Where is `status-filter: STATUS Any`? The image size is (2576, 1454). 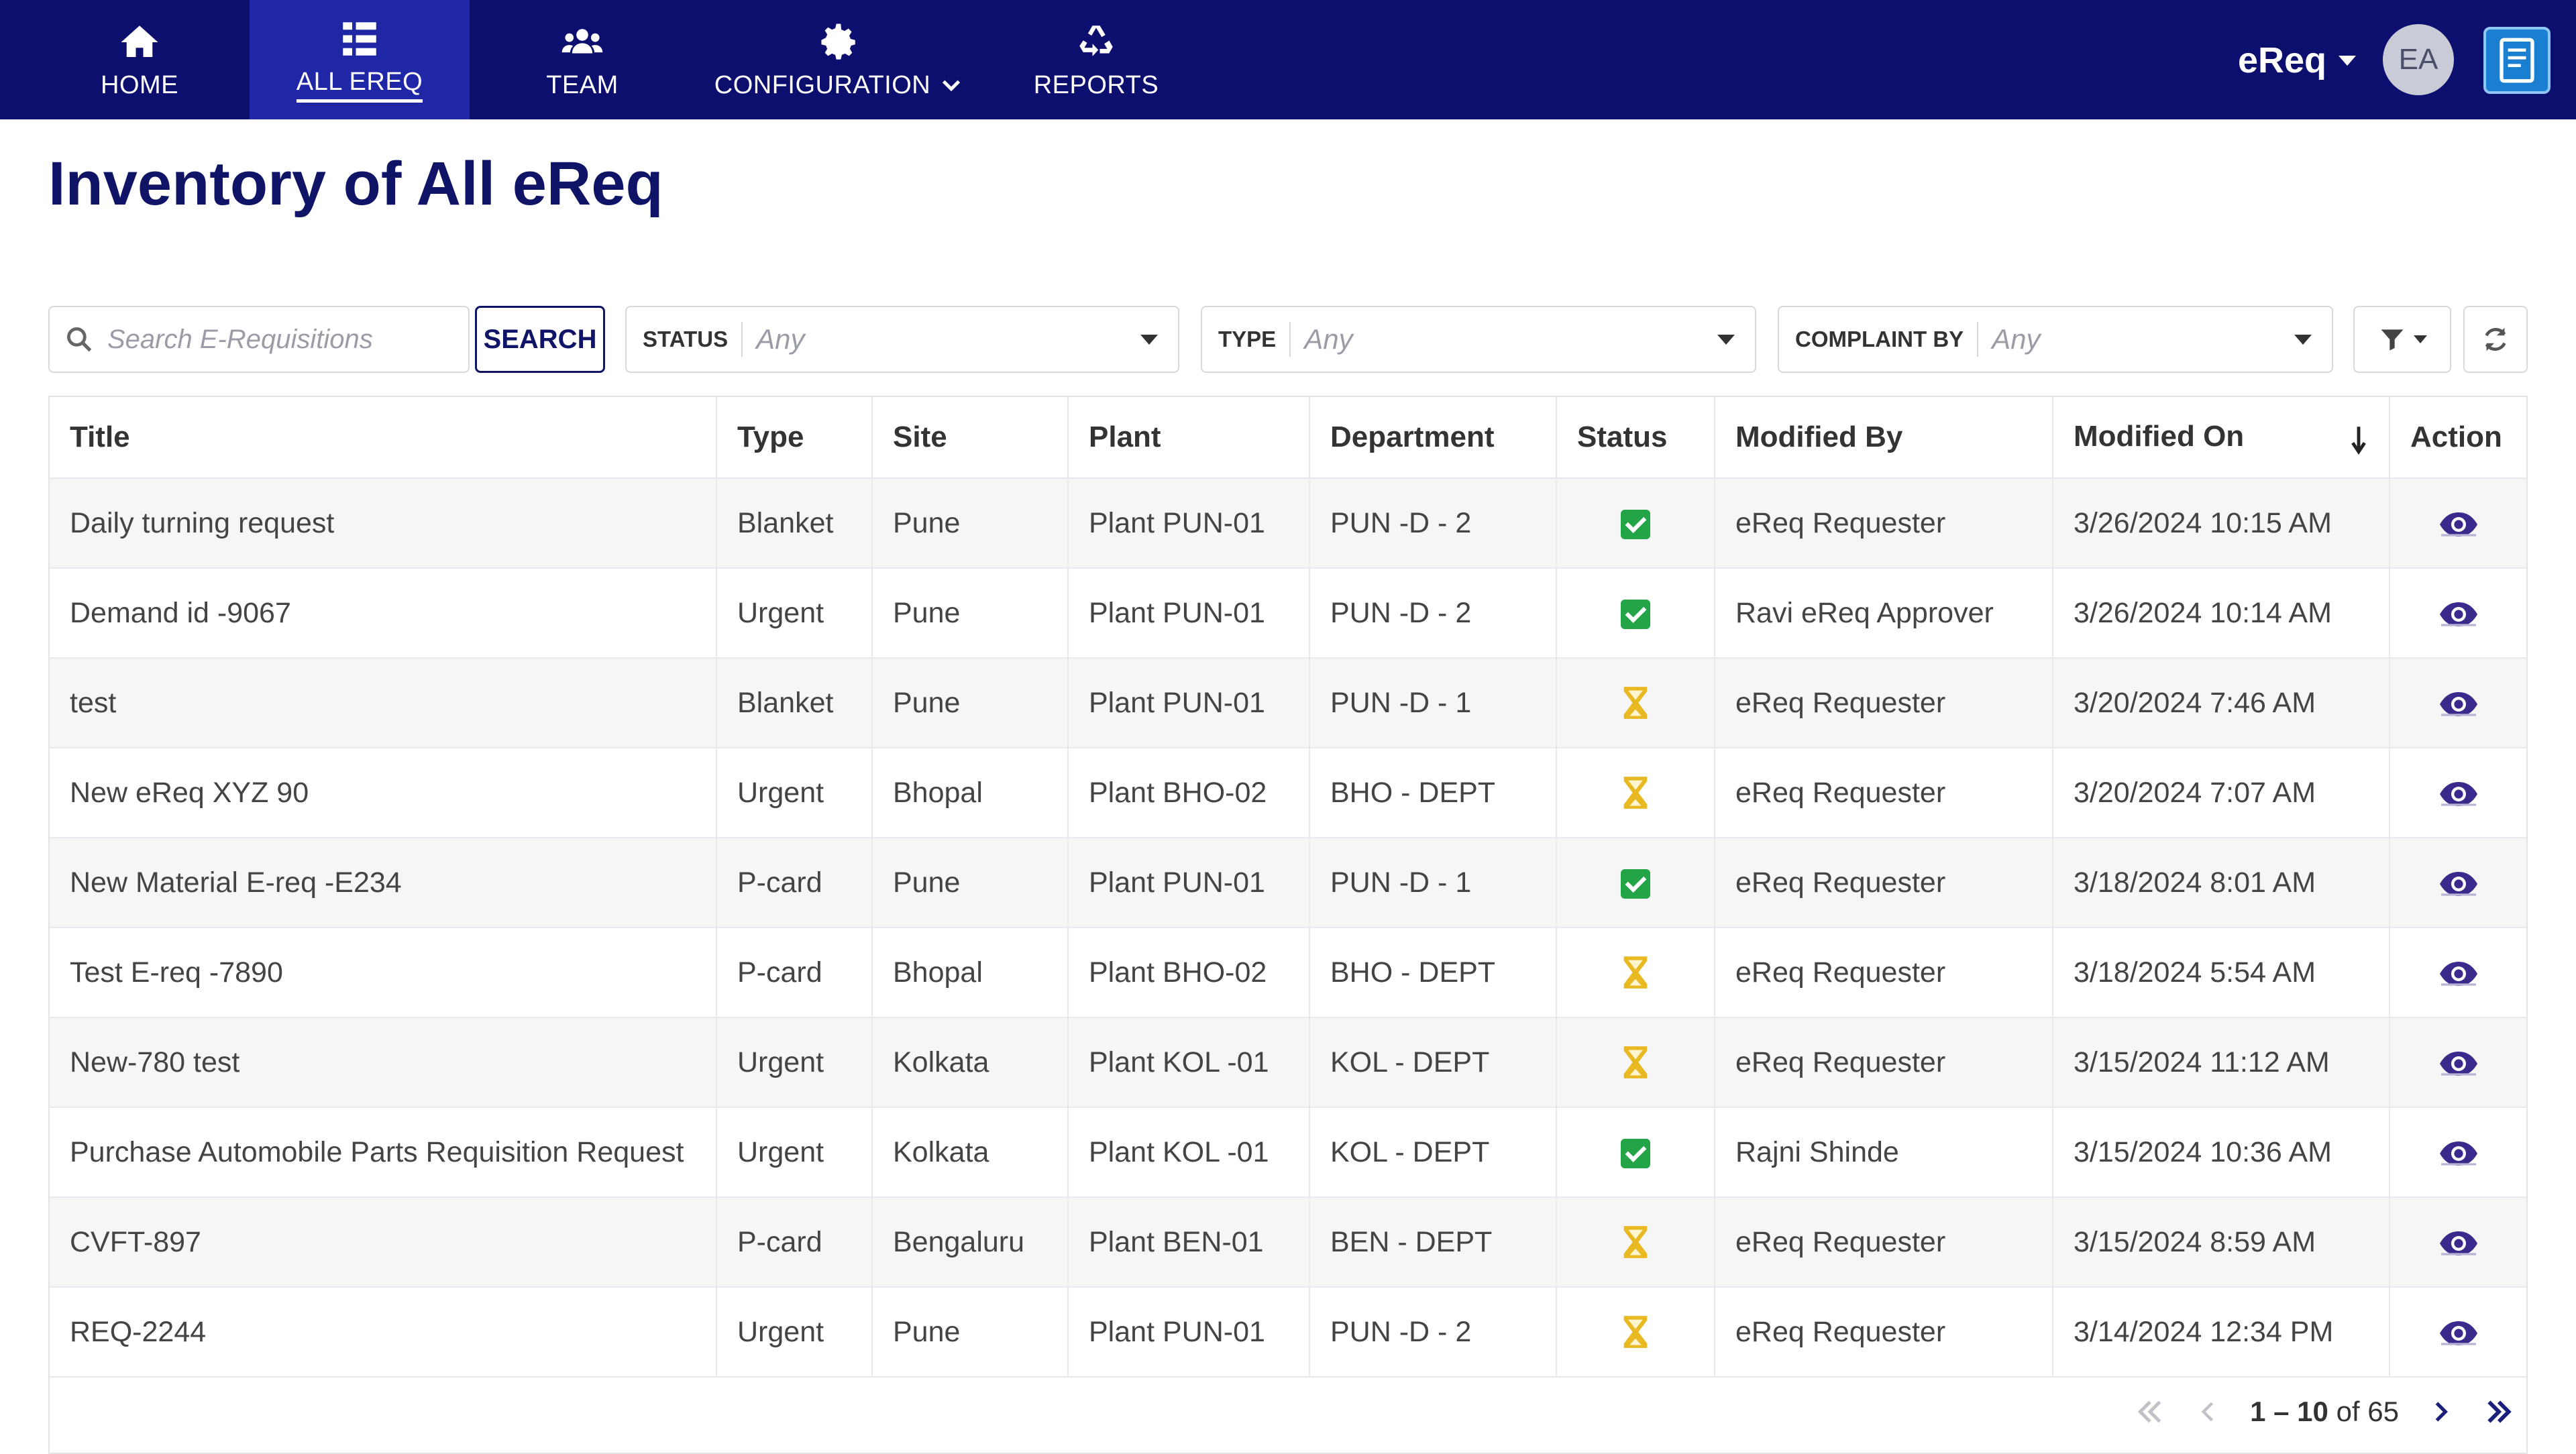 status-filter: STATUS Any is located at coordinates (902, 339).